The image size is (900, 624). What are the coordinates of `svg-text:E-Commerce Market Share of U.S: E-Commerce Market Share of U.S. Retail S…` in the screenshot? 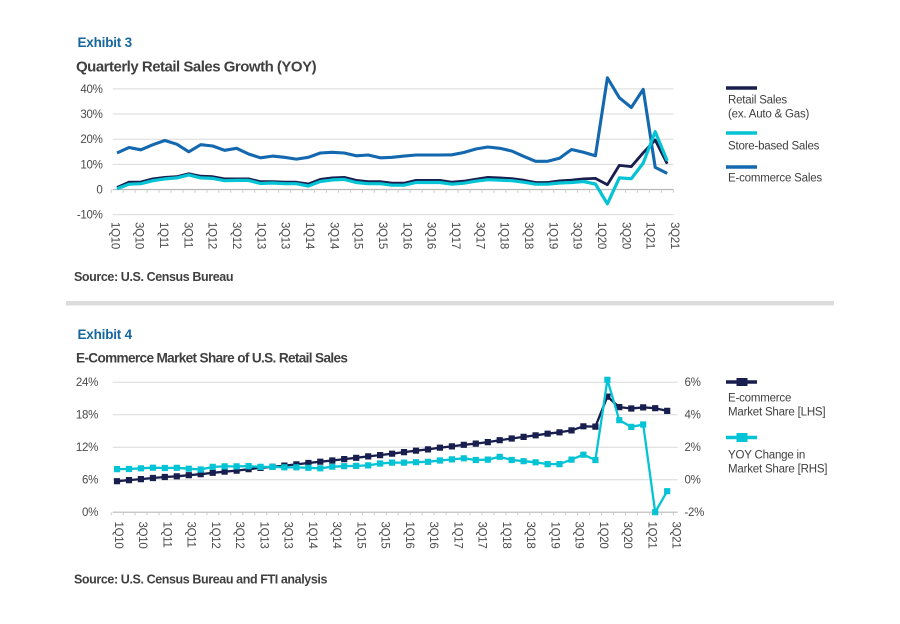 It's located at (211, 358).